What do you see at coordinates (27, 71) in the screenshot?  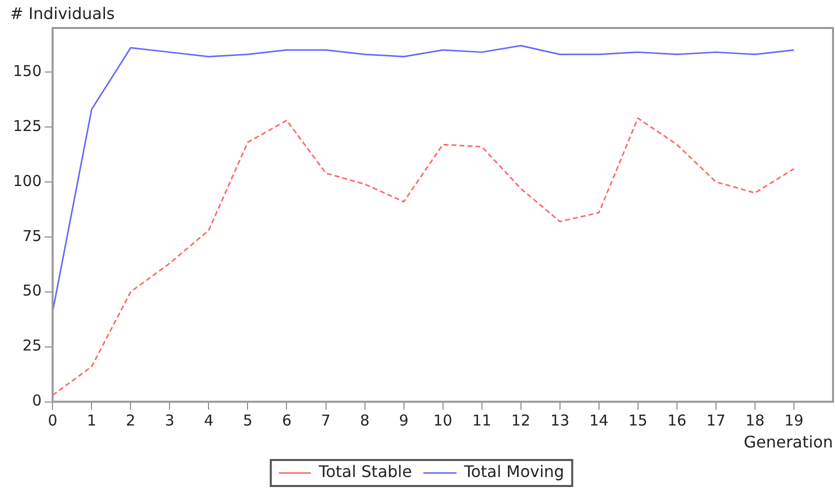 I see `y-tick-label: 150` at bounding box center [27, 71].